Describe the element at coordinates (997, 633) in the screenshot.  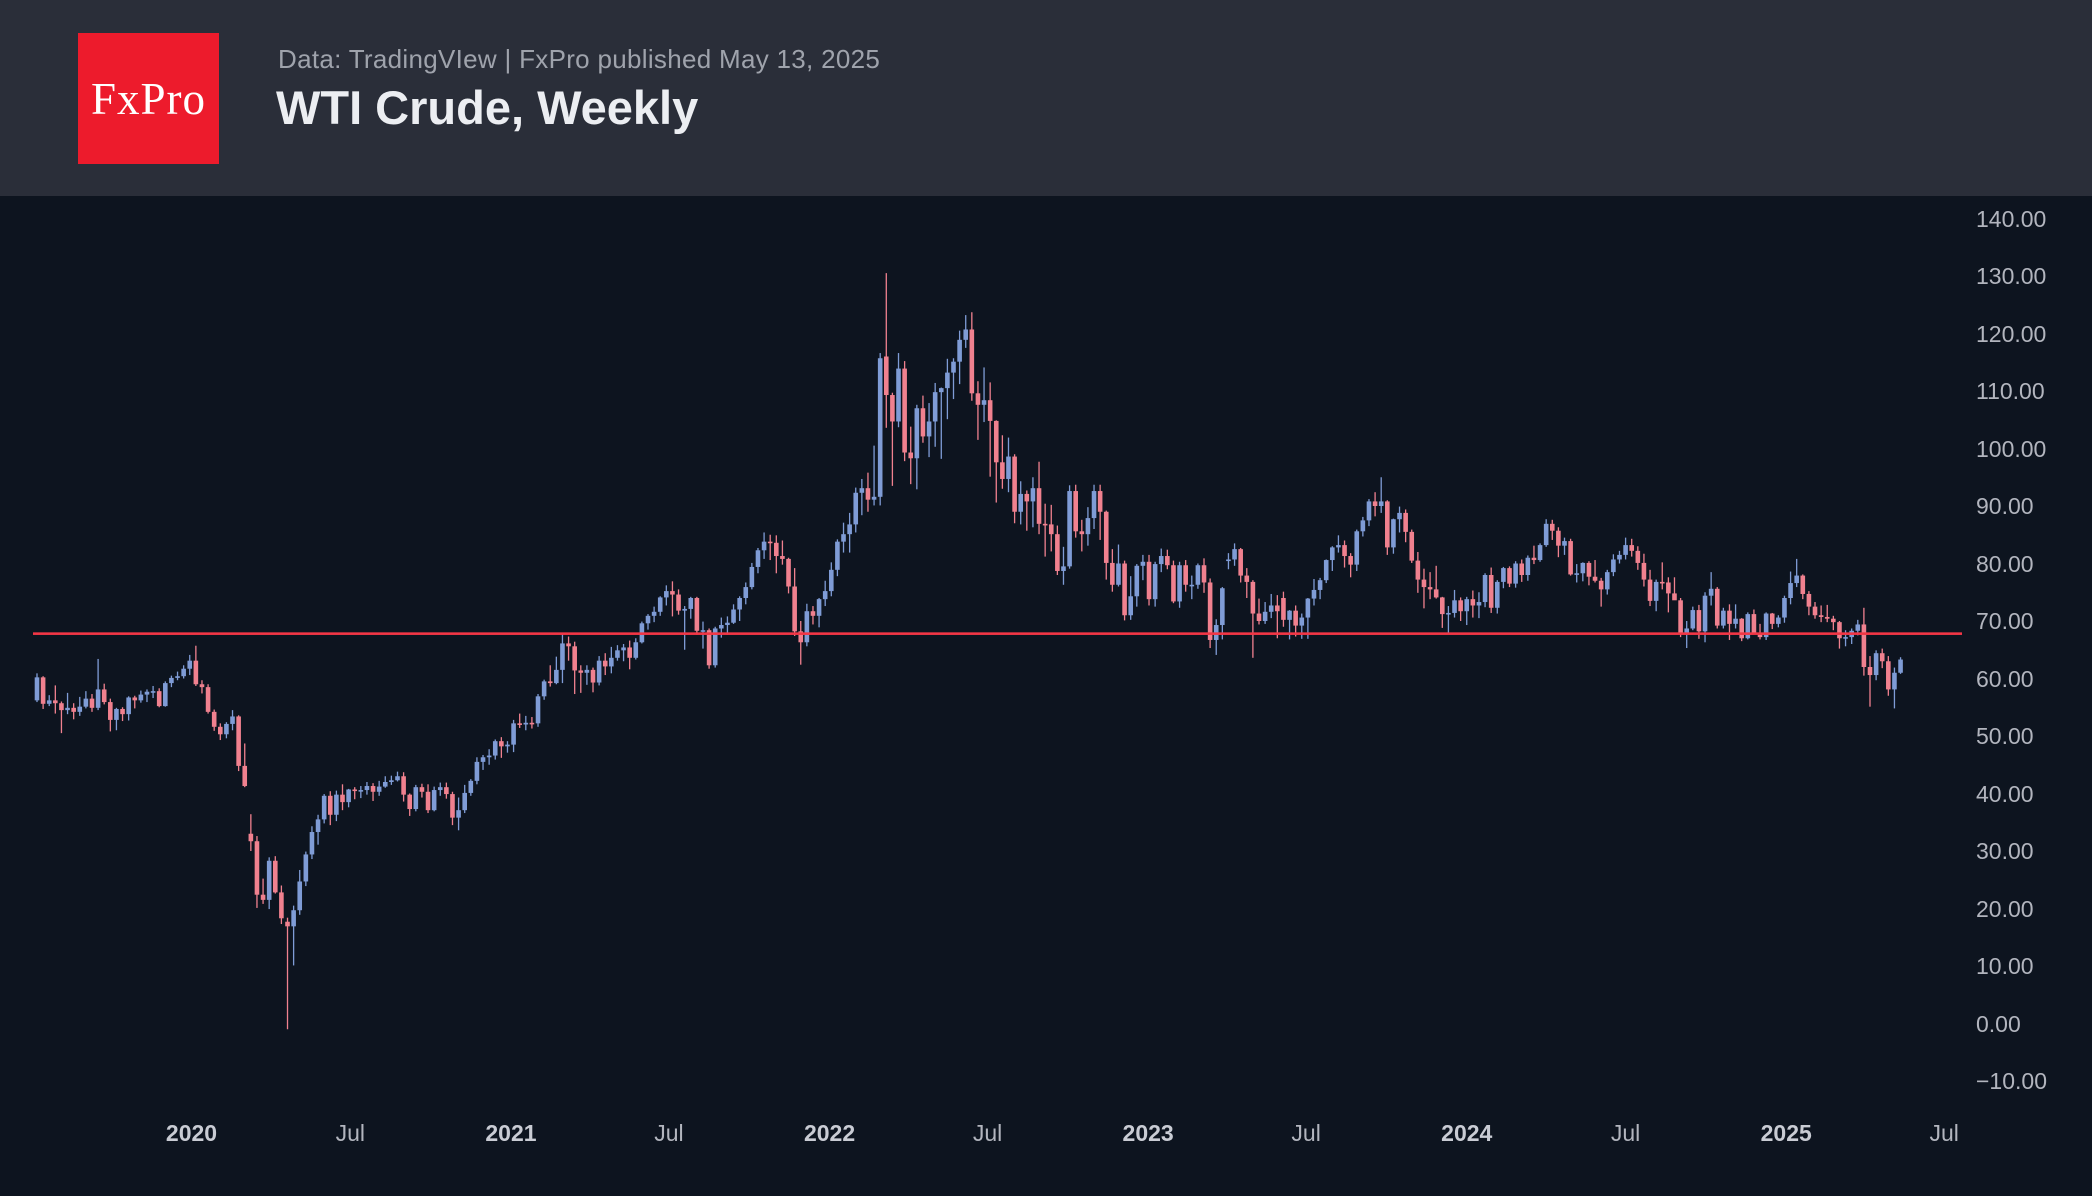
I see `horizontal-price-line` at that location.